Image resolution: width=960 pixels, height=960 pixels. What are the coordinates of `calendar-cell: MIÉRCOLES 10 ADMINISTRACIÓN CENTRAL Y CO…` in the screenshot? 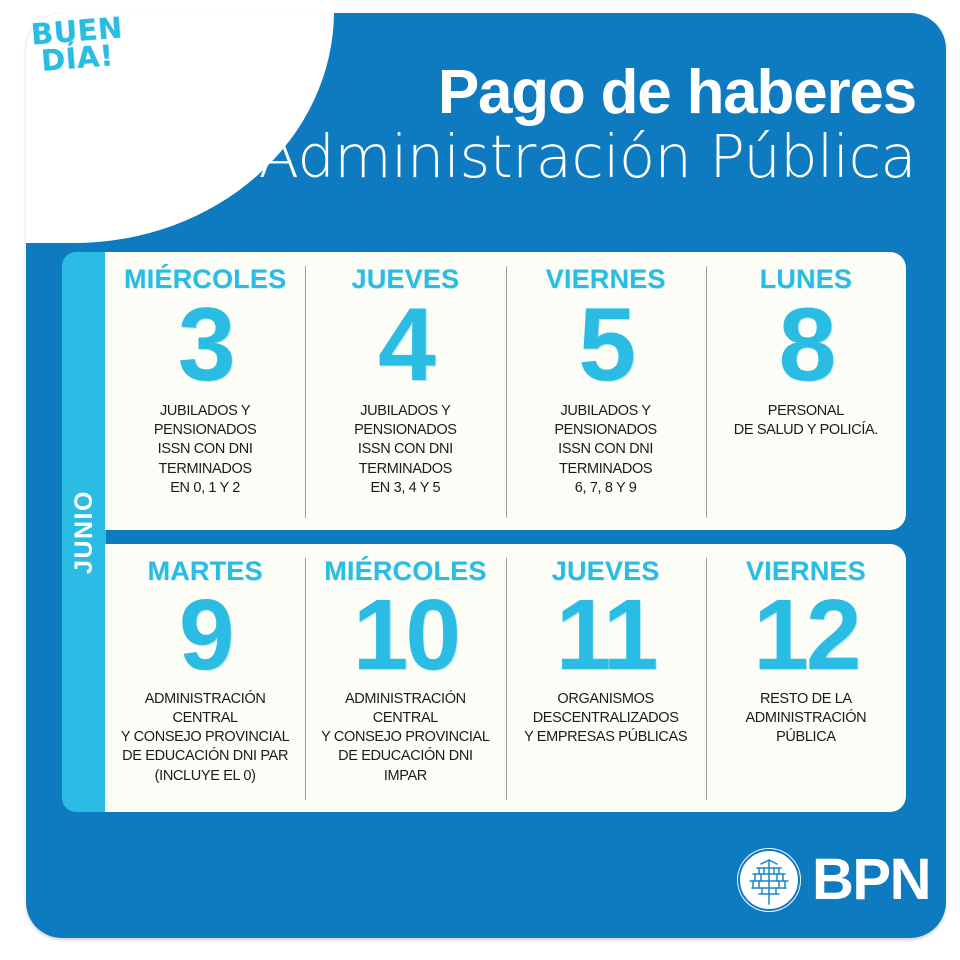 It's located at (405, 678).